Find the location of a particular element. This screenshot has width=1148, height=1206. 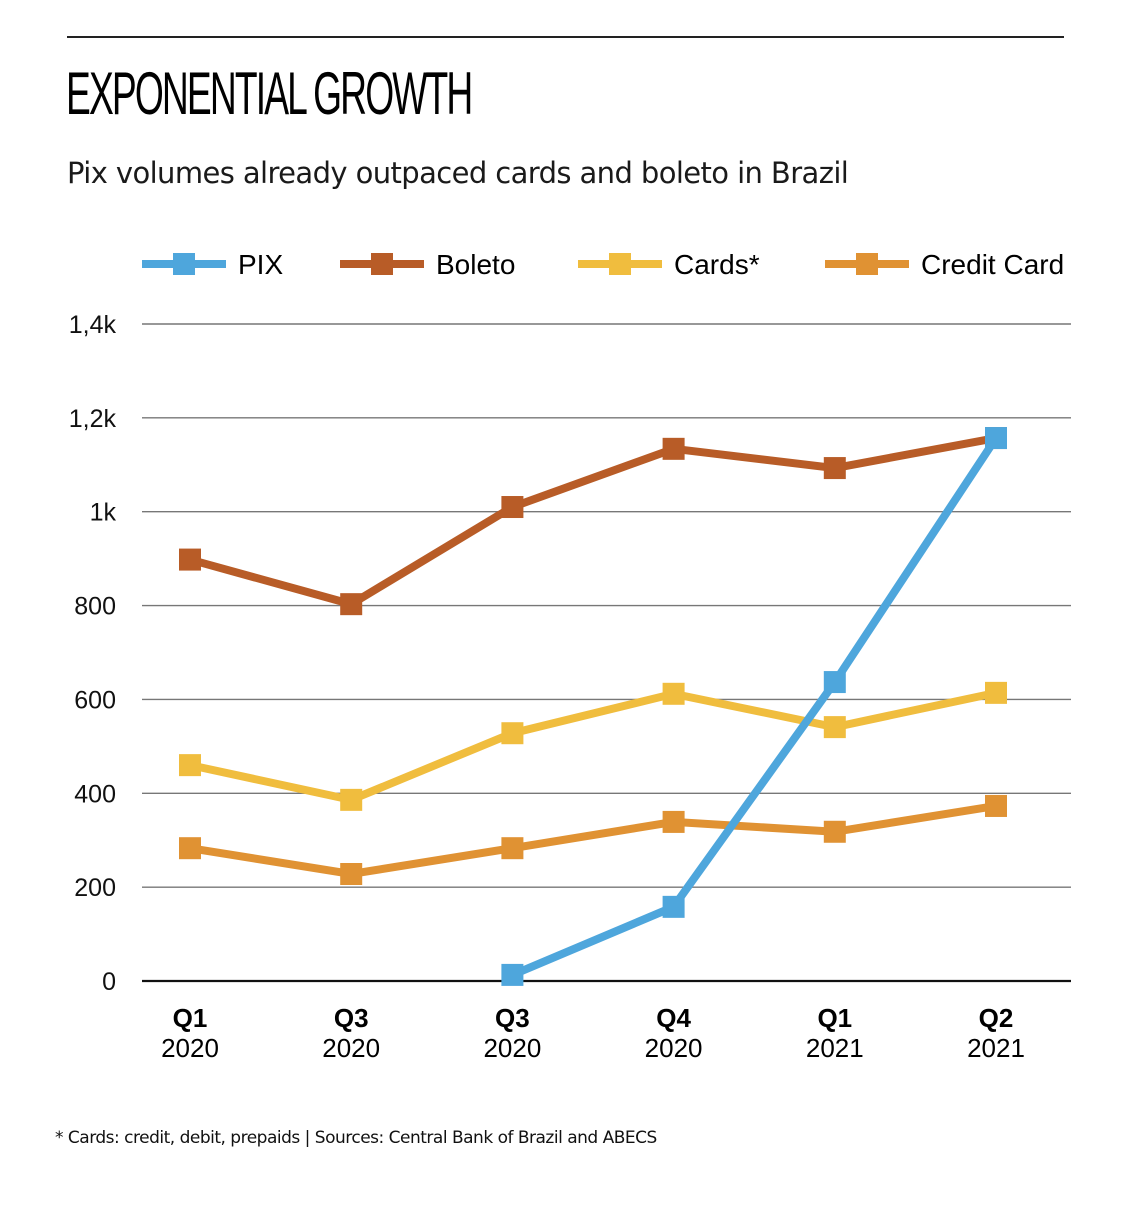

series-boleto is located at coordinates (593, 521).